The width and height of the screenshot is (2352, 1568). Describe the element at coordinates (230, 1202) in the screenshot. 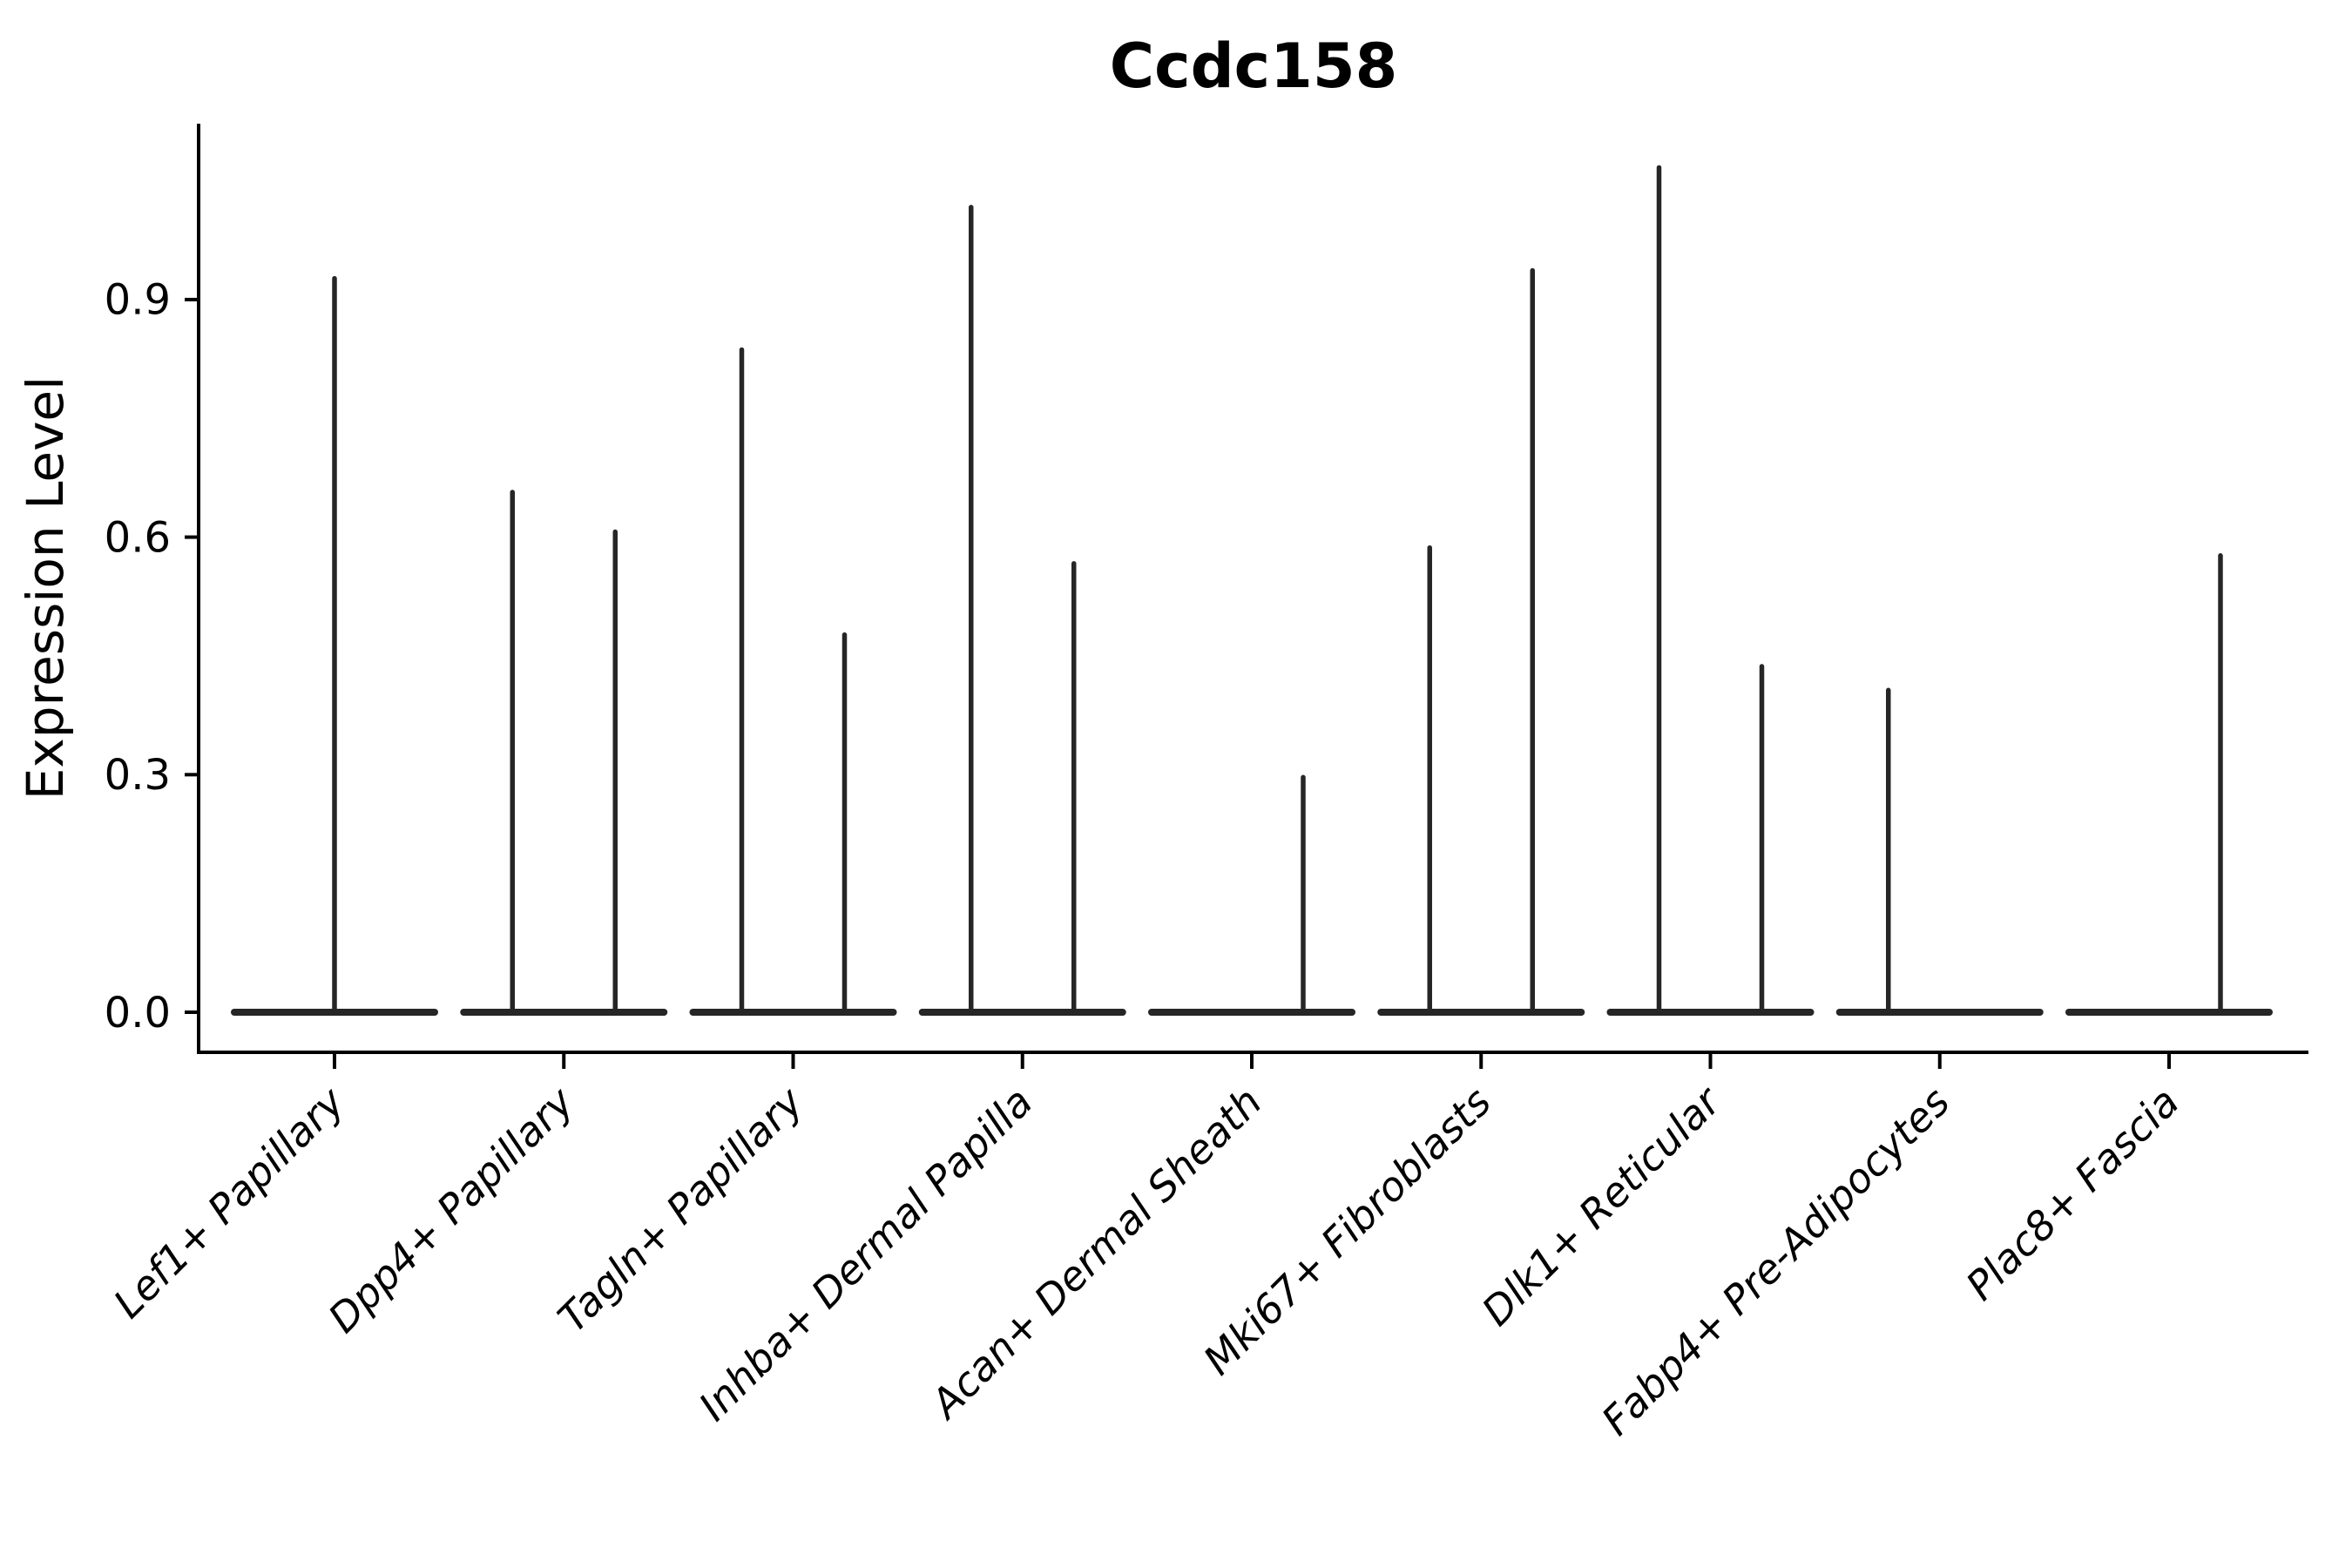

I see `x-tick-label: Lef1+ Papillary` at that location.